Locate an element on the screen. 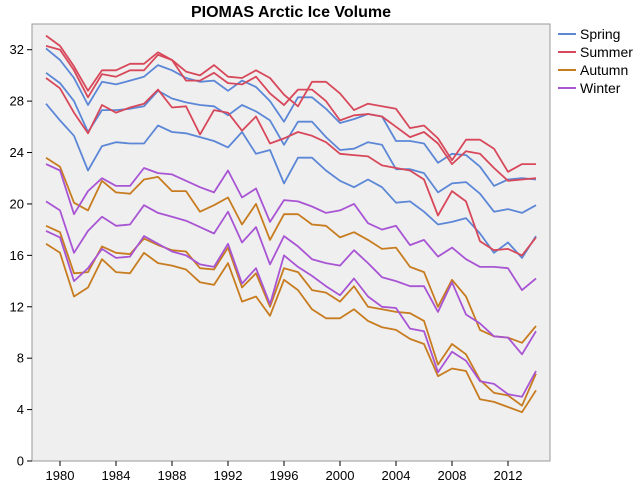  y-tick-label: 12 is located at coordinates (17, 306).